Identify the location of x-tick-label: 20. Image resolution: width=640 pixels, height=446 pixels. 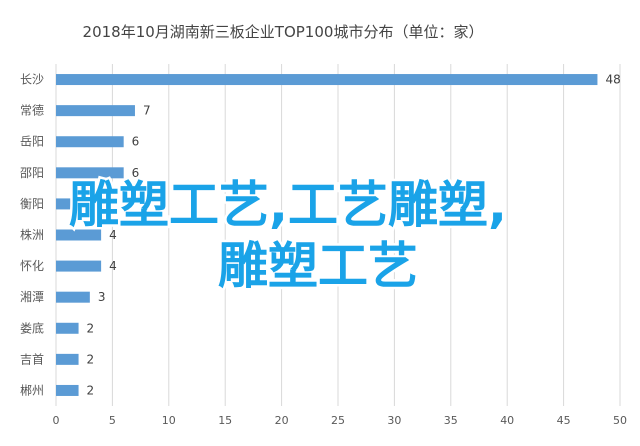
(282, 420).